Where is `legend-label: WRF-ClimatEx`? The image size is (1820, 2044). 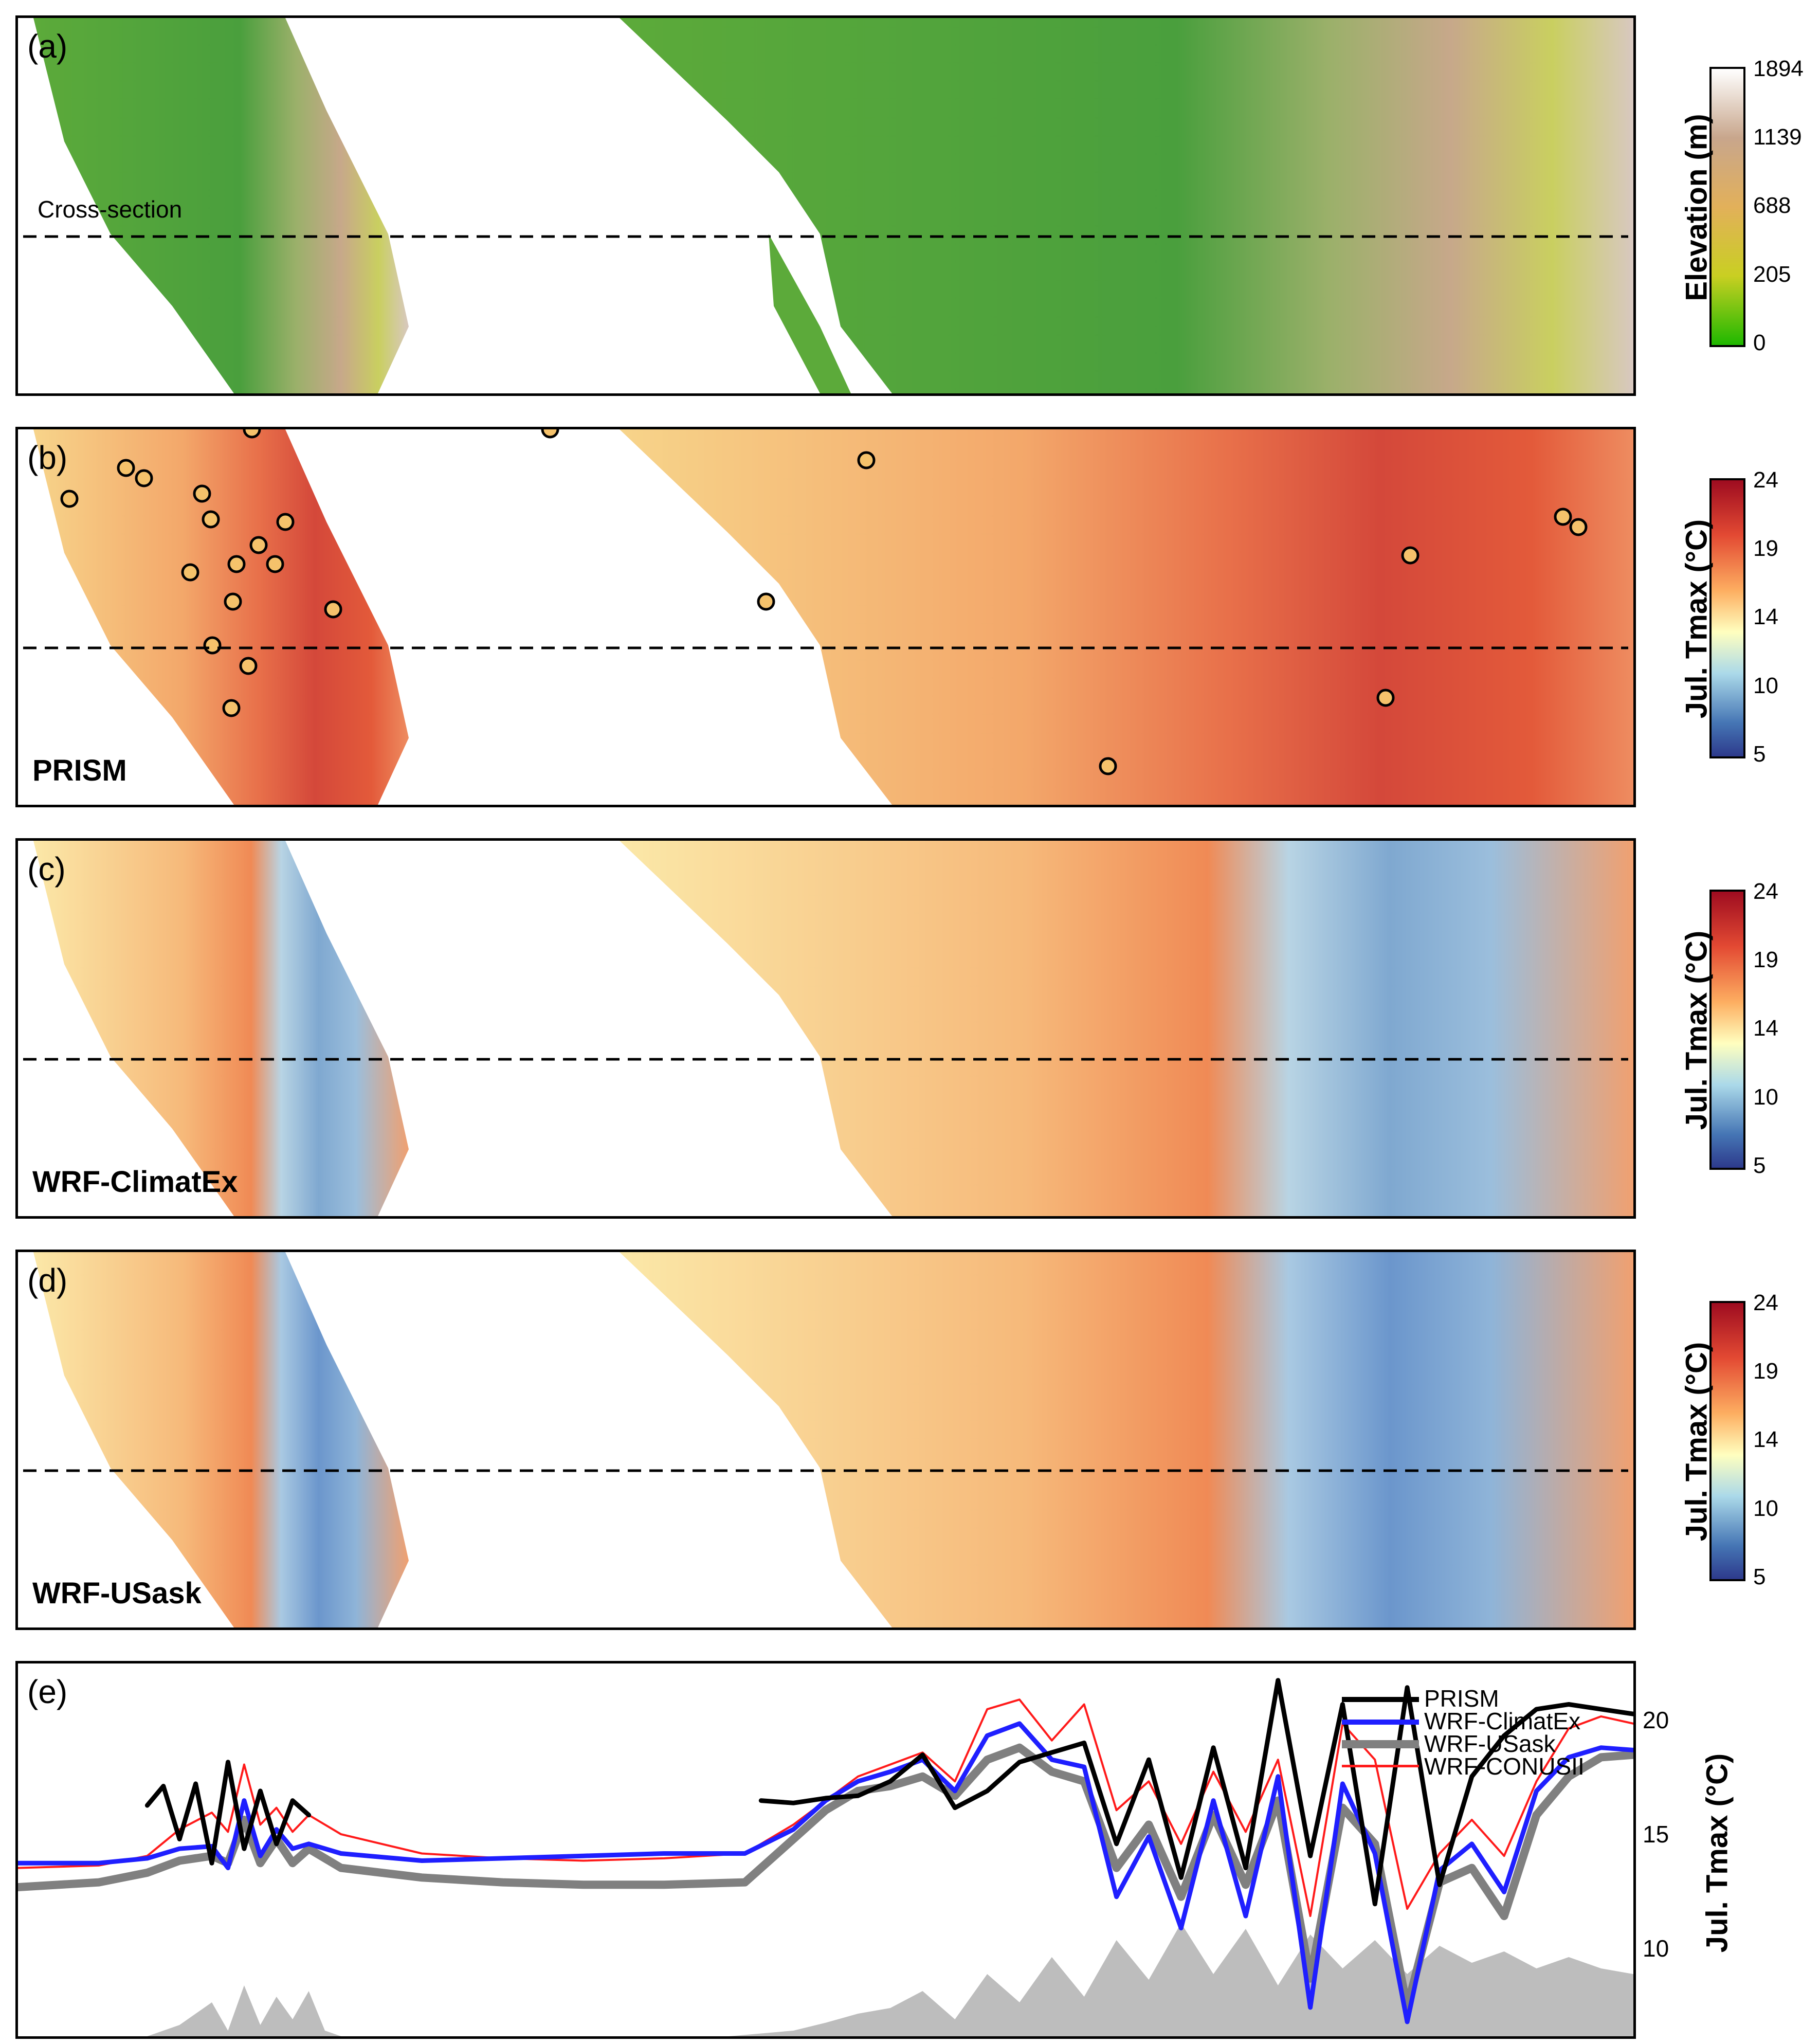
legend-label: WRF-ClimatEx is located at coordinates (1502, 1721).